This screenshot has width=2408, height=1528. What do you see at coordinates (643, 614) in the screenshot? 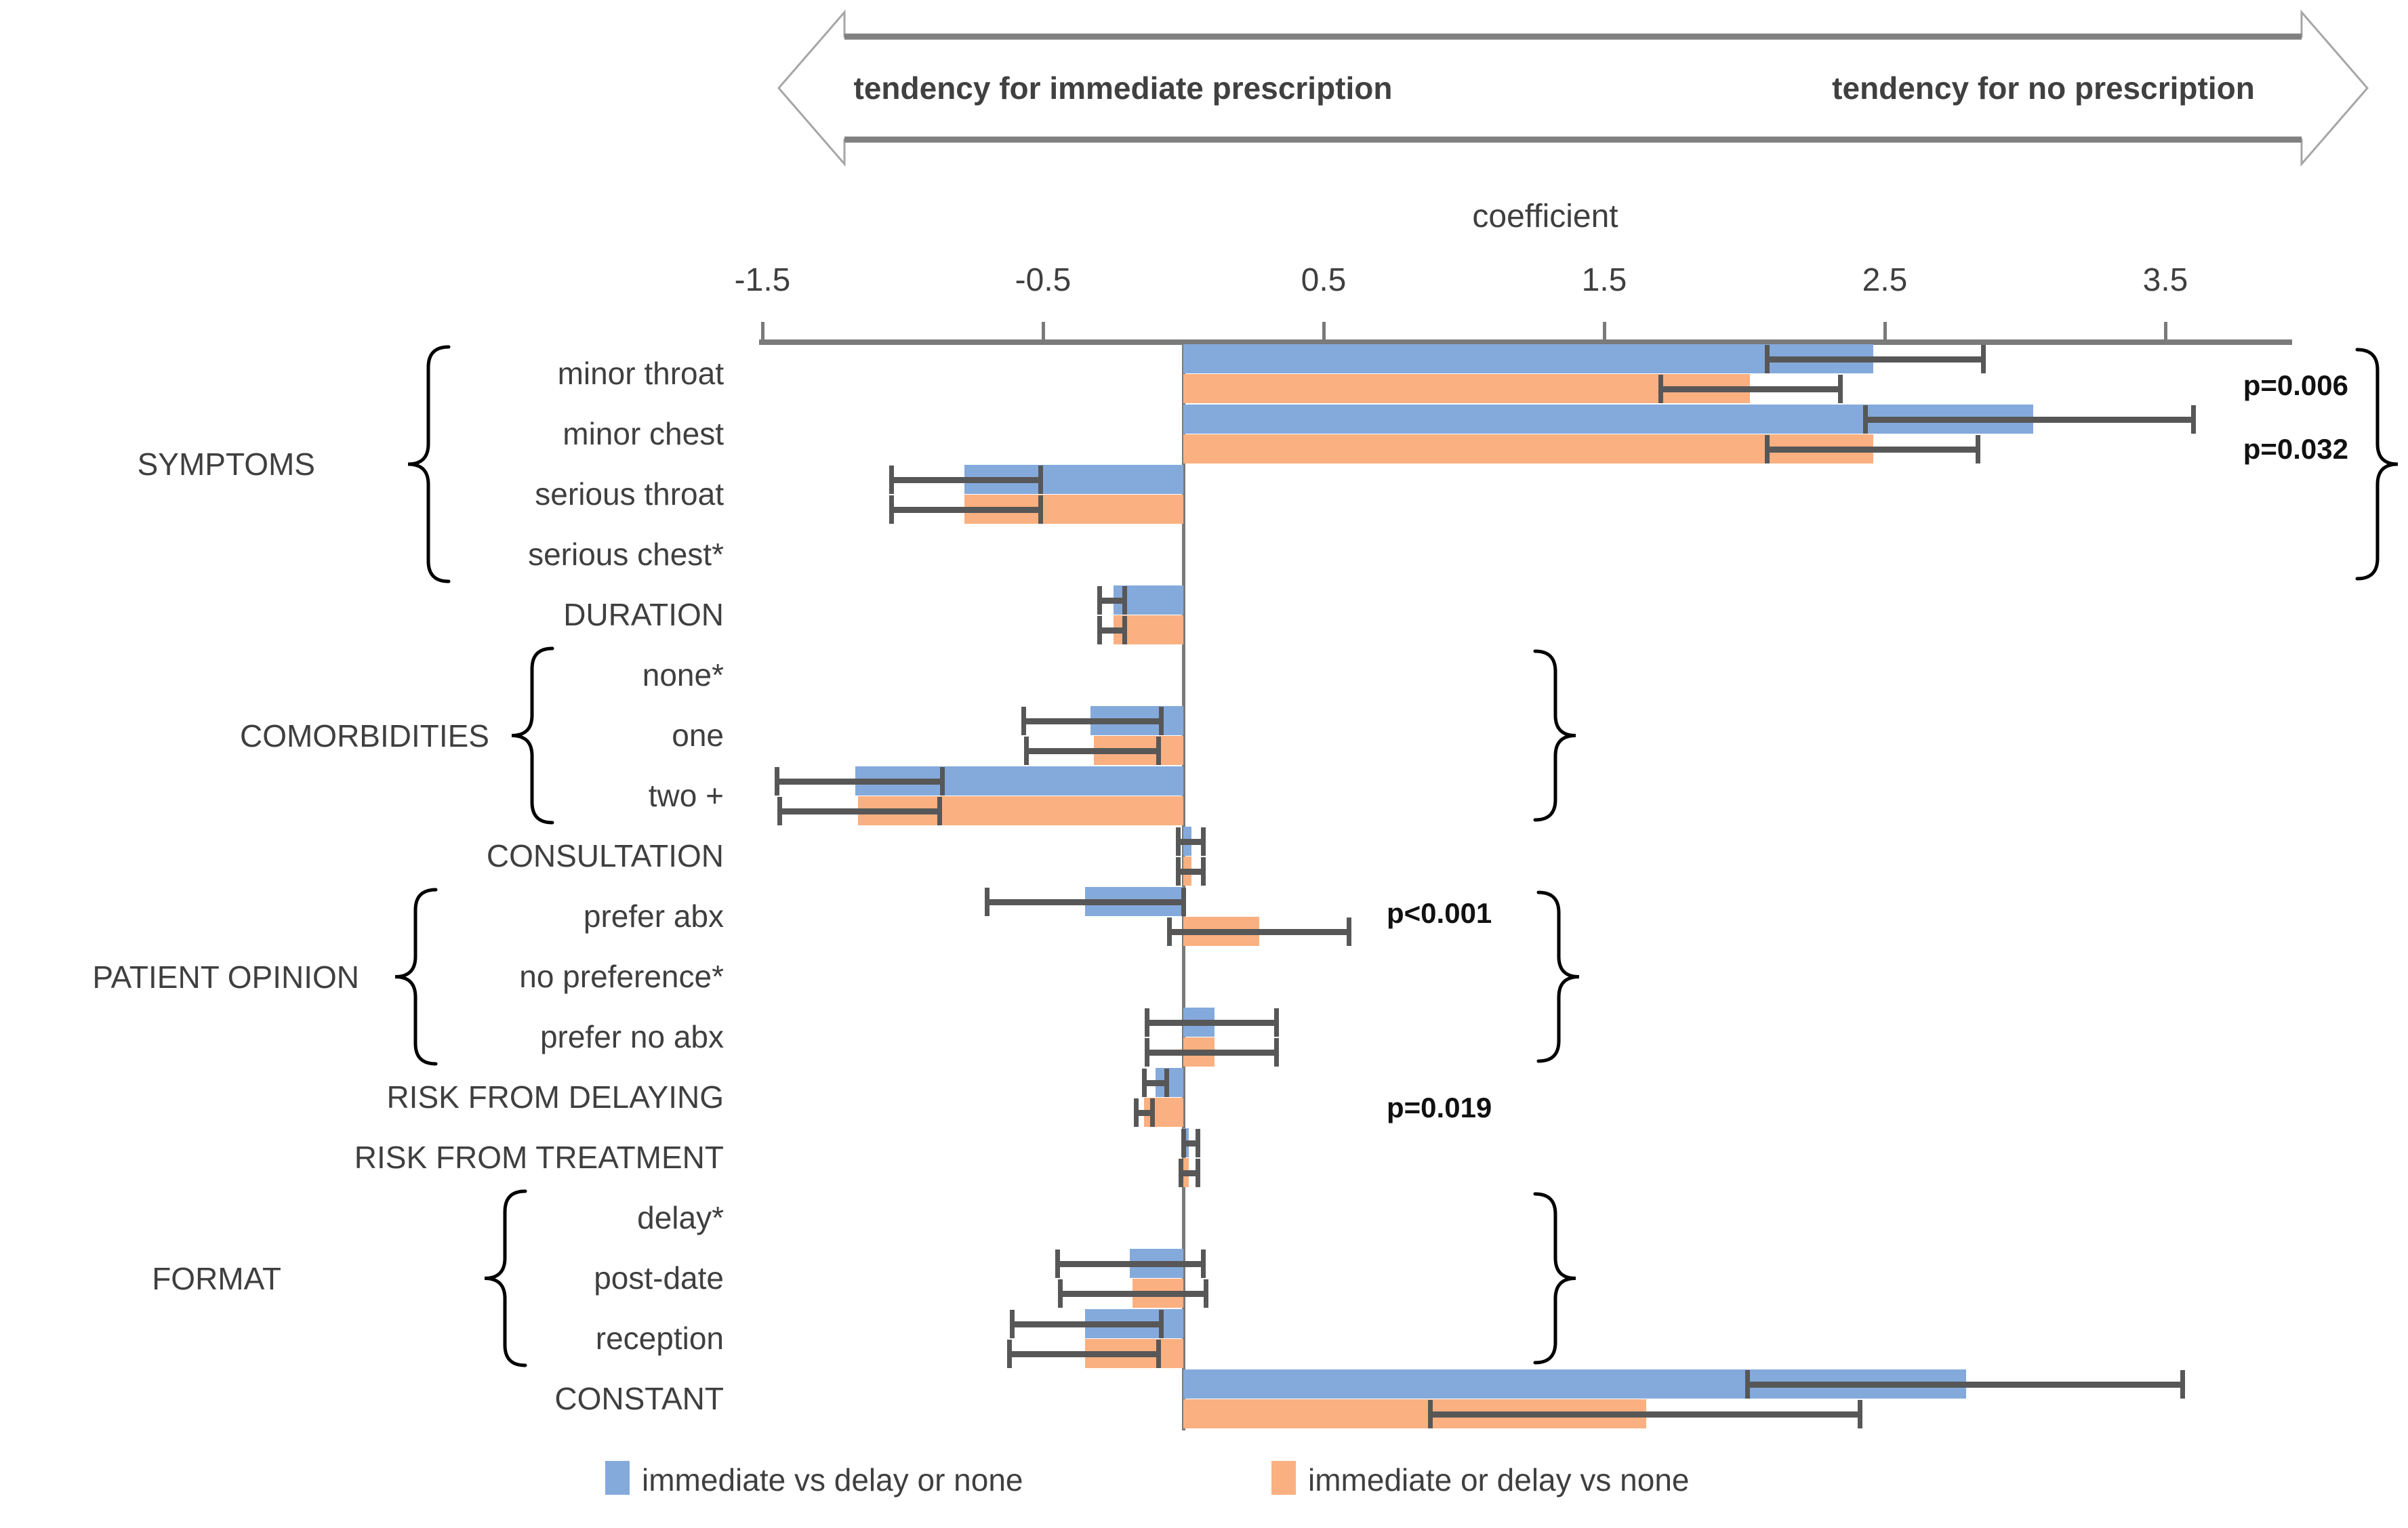
I see `category-label: DURATION` at bounding box center [643, 614].